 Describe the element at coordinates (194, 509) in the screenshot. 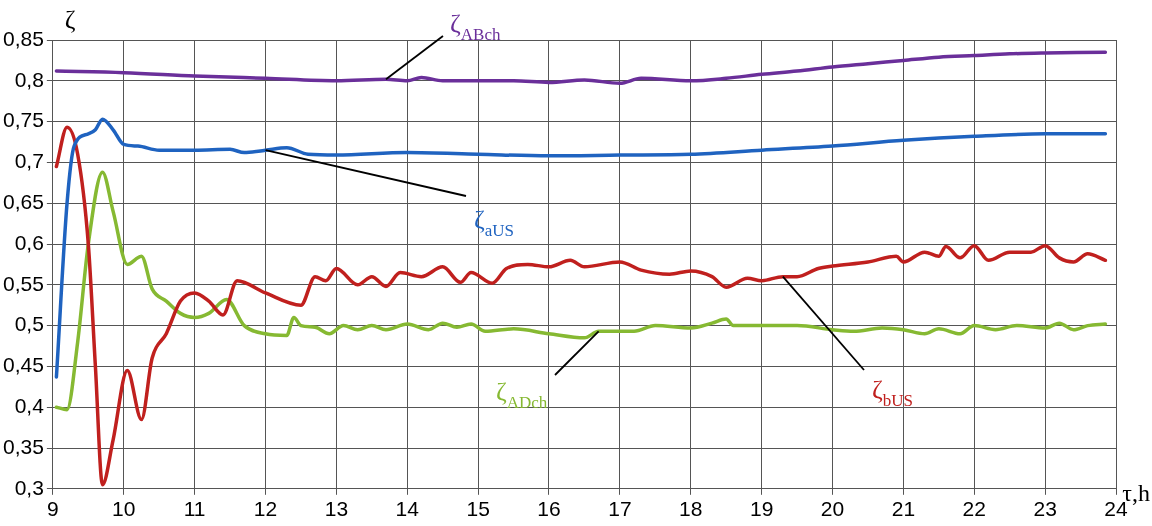

I see `x-tick-label: 11` at that location.